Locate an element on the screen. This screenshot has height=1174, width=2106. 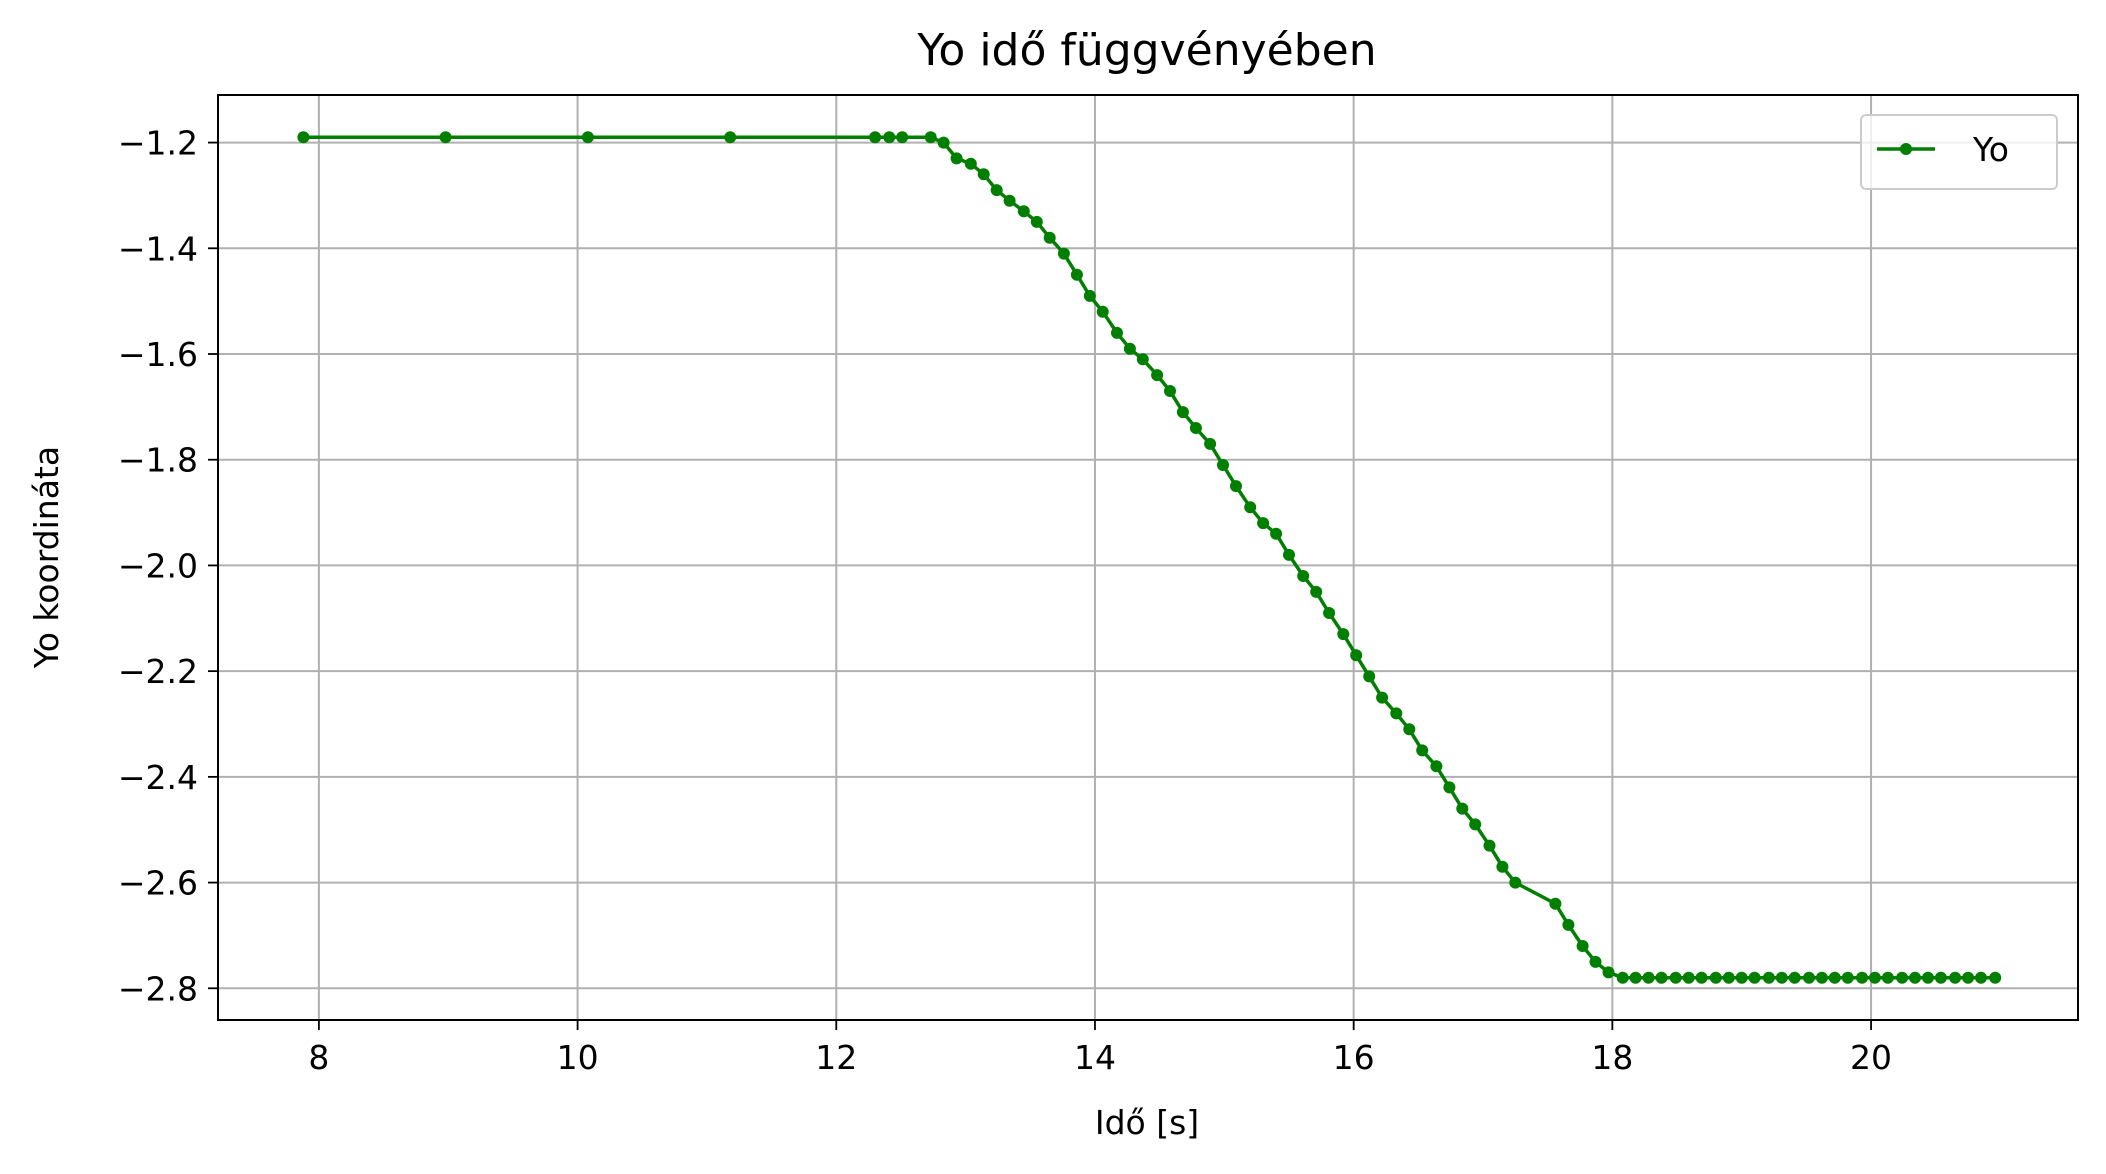
x-axis-label: Idő [s] is located at coordinates (1147, 1122).